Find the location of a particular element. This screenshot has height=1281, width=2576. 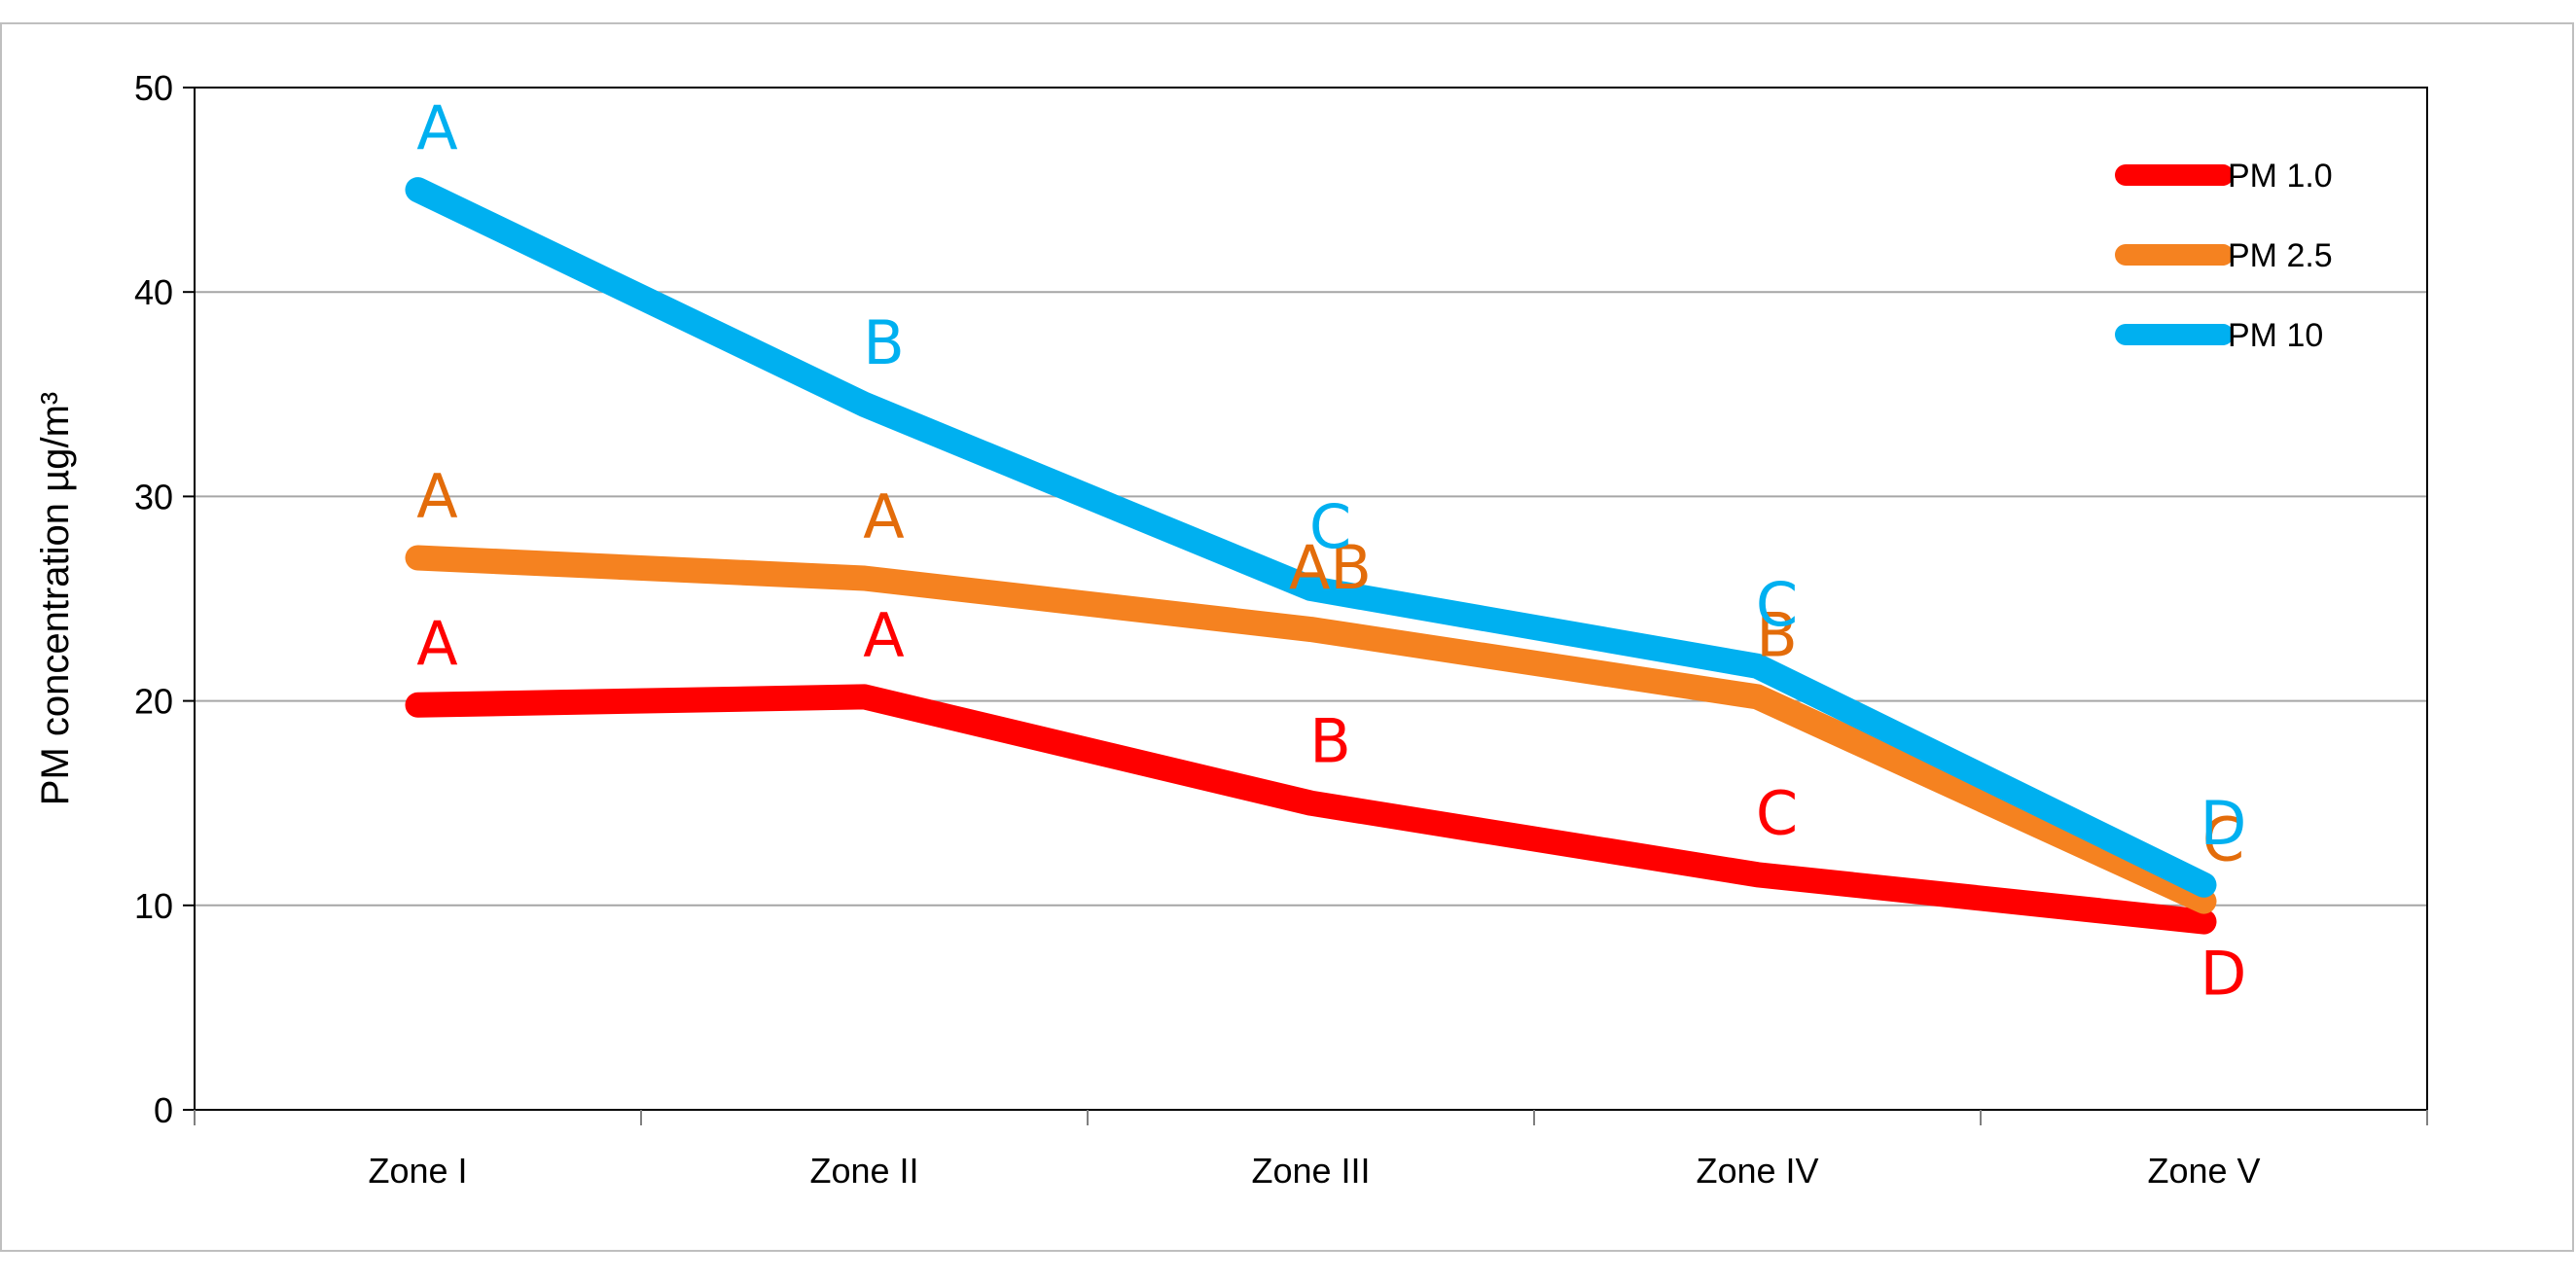

y-tick-label: 10 is located at coordinates (153, 906).